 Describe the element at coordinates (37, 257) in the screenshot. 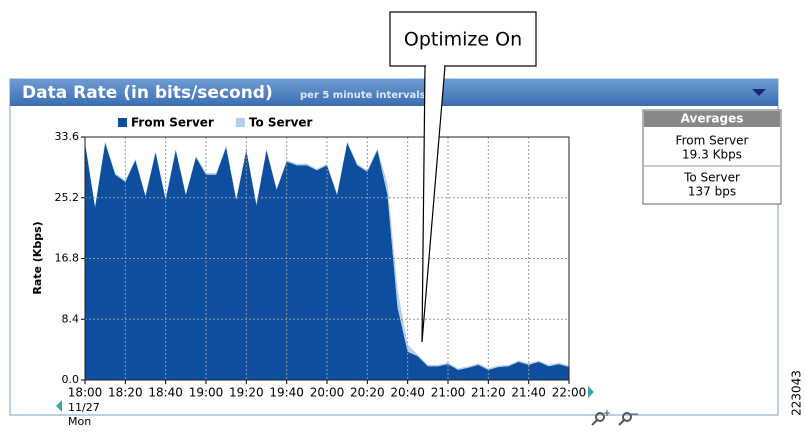

I see `y-axis-label: Rate (Kbps)` at that location.